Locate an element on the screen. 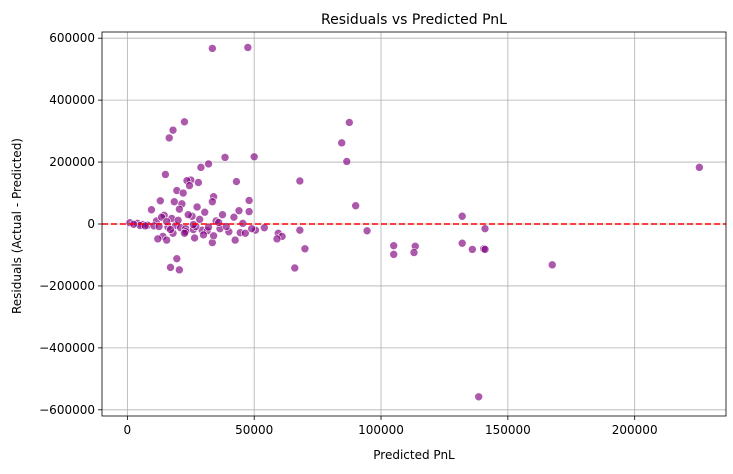 This screenshot has height=474, width=733. y-axis-ticks: −600000 −400000 −200000 0 200000 400000 600000 is located at coordinates (70, 224).